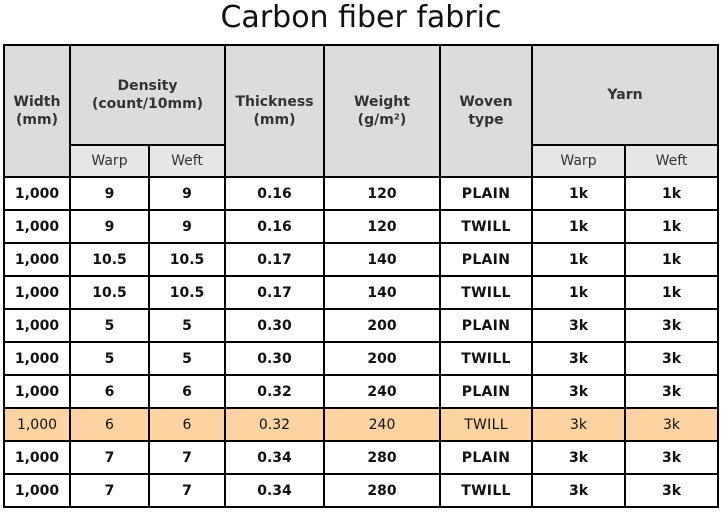 The height and width of the screenshot is (515, 722). What do you see at coordinates (382, 111) in the screenshot?
I see `header-weight: Weight (g/m²)` at bounding box center [382, 111].